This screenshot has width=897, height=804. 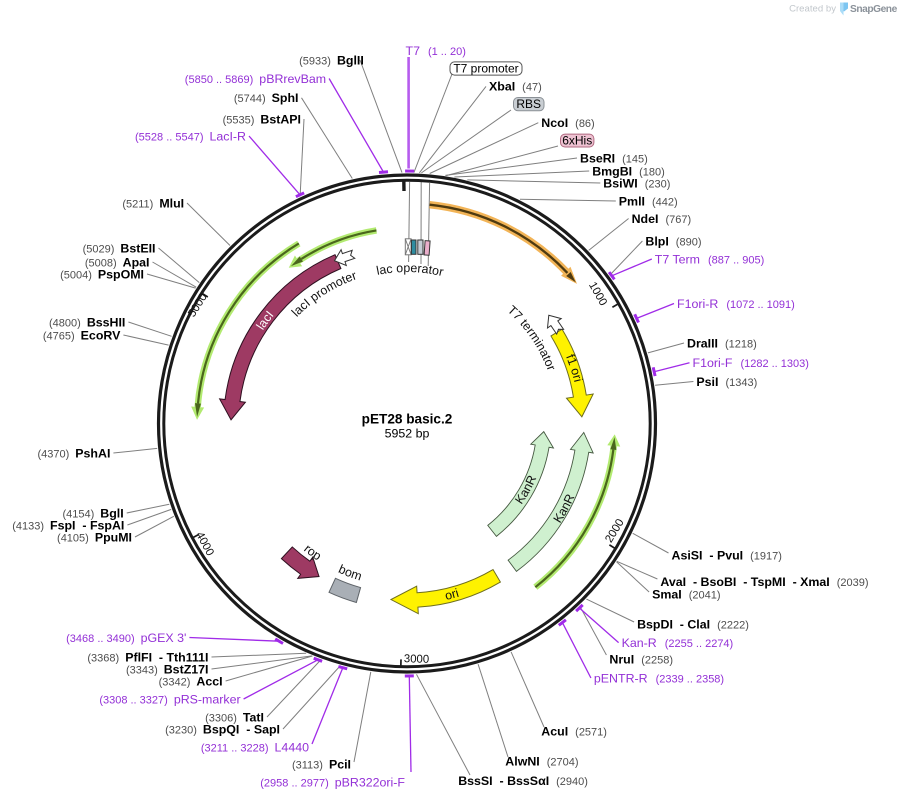 I want to click on svg-text: SnapGene, so click(x=873, y=9).